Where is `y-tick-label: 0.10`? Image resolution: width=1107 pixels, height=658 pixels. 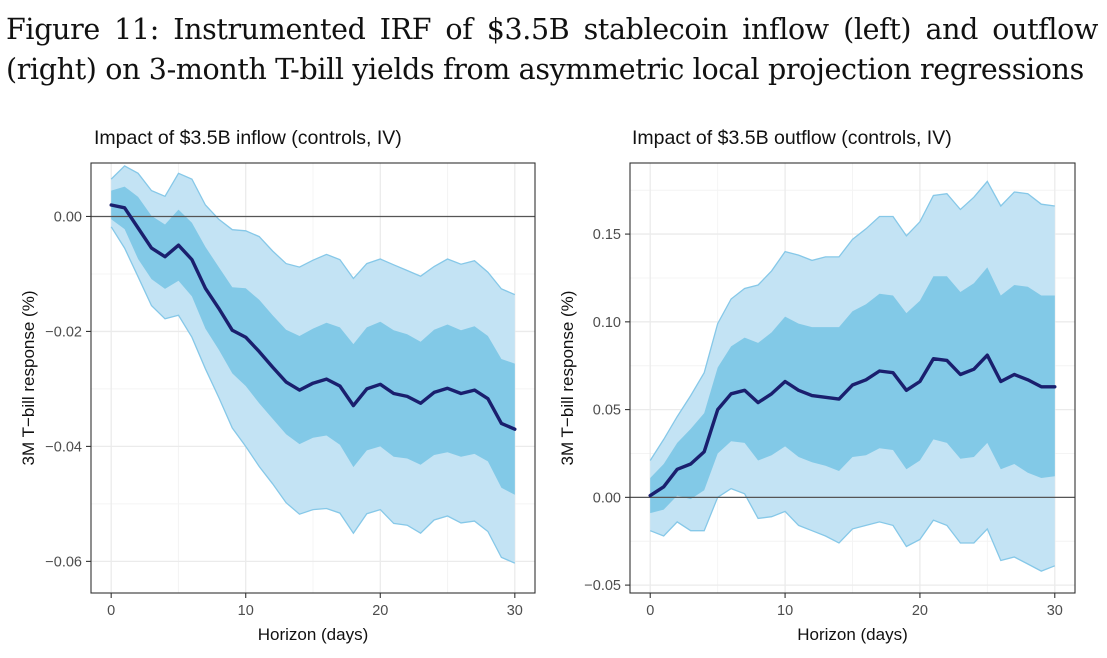
y-tick-label: 0.10 is located at coordinates (607, 323).